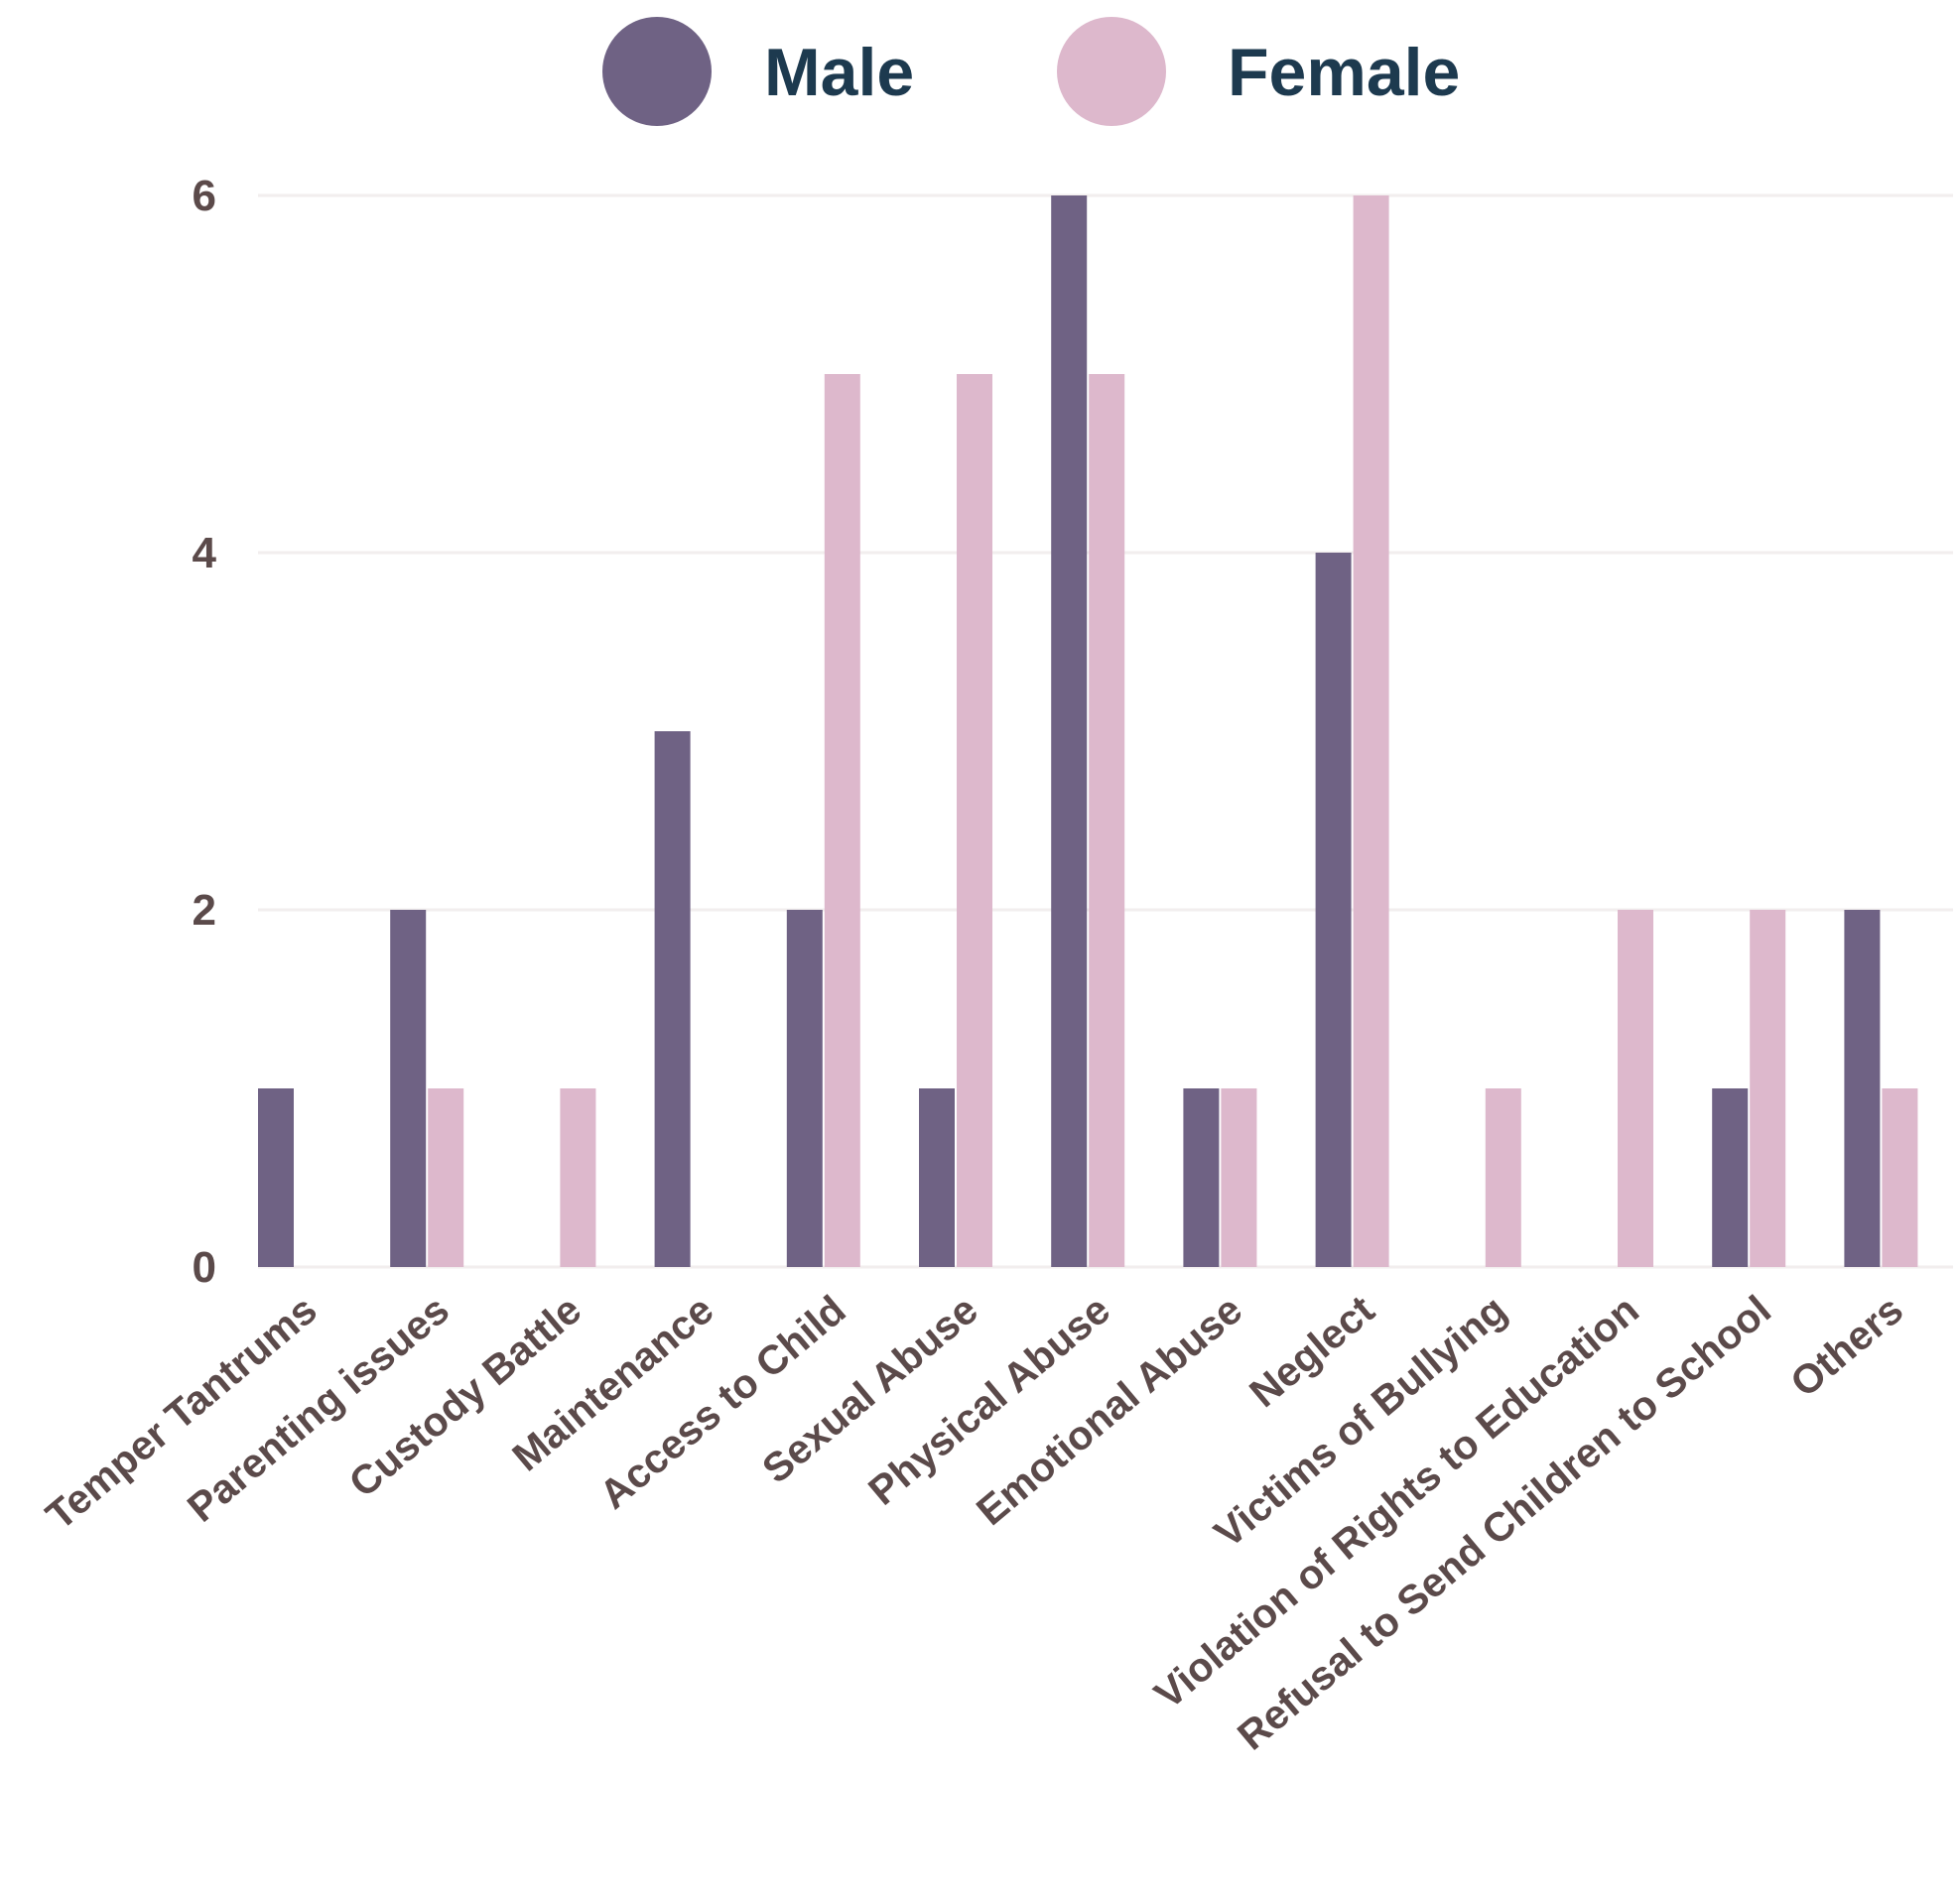 The width and height of the screenshot is (1960, 1900). What do you see at coordinates (204, 910) in the screenshot?
I see `y-tick-label: 2` at bounding box center [204, 910].